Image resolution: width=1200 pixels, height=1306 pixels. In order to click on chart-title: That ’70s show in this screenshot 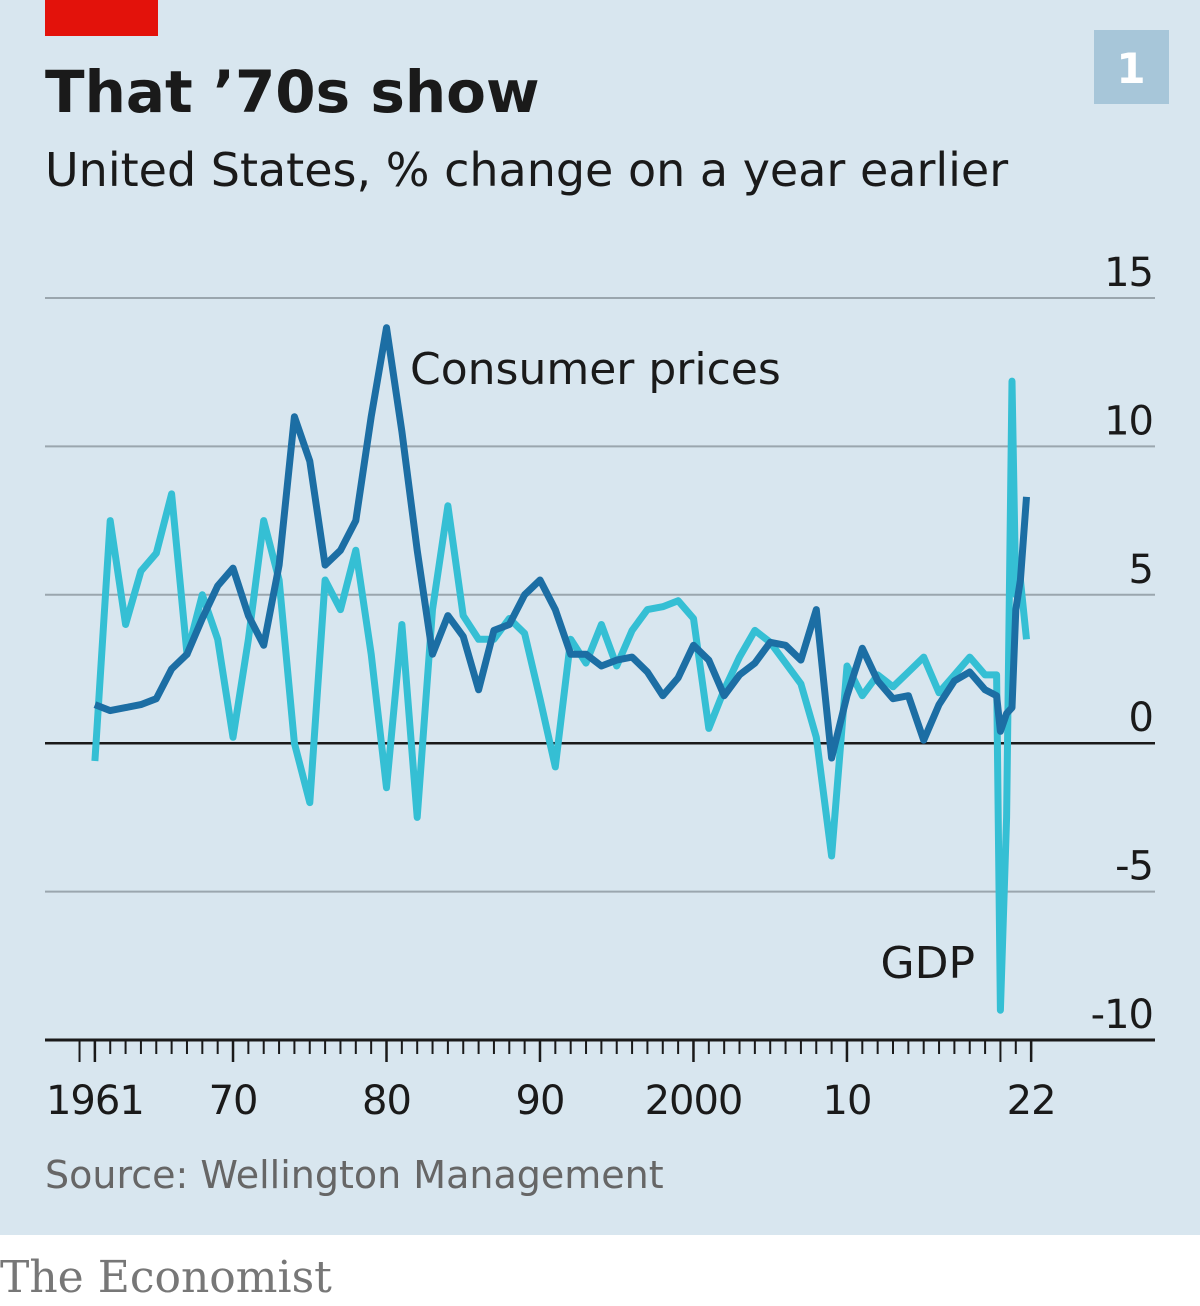, I will do `click(292, 92)`.